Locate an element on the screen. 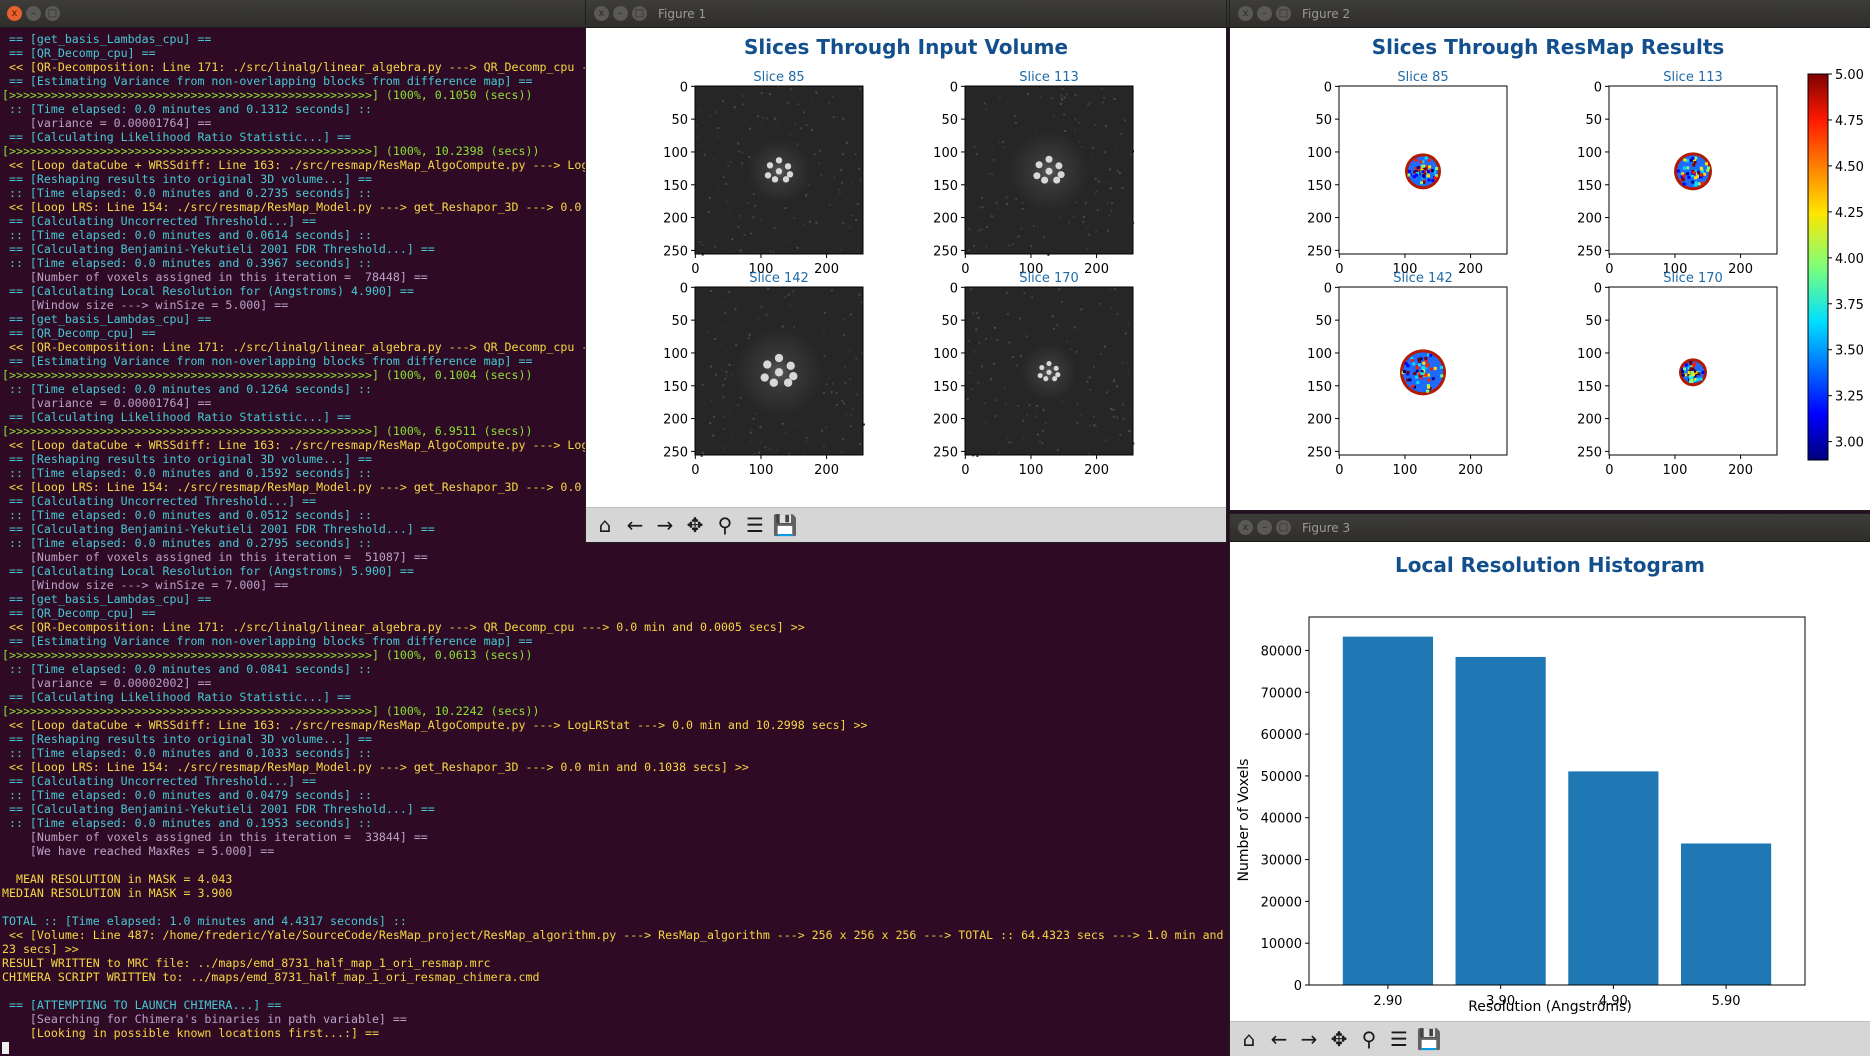  figure-3-titlebar: x – □ Figure 3 is located at coordinates (1550, 528).